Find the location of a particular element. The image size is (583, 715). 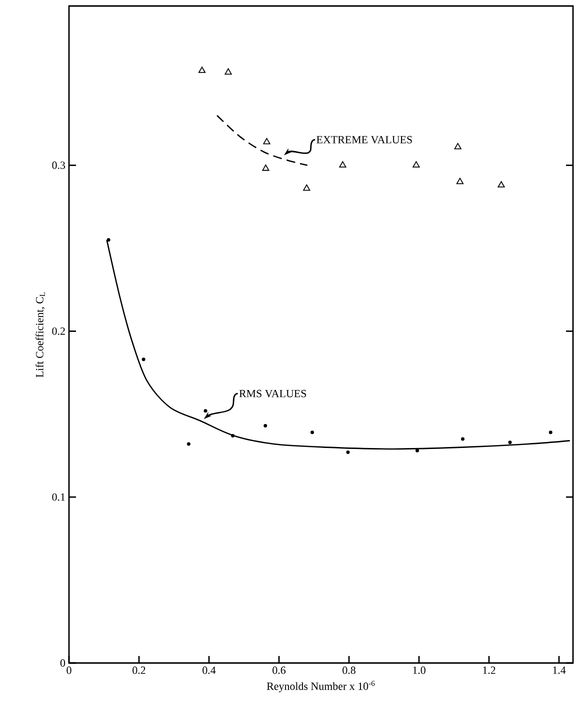

x-tick-label: 1.4 is located at coordinates (559, 670).